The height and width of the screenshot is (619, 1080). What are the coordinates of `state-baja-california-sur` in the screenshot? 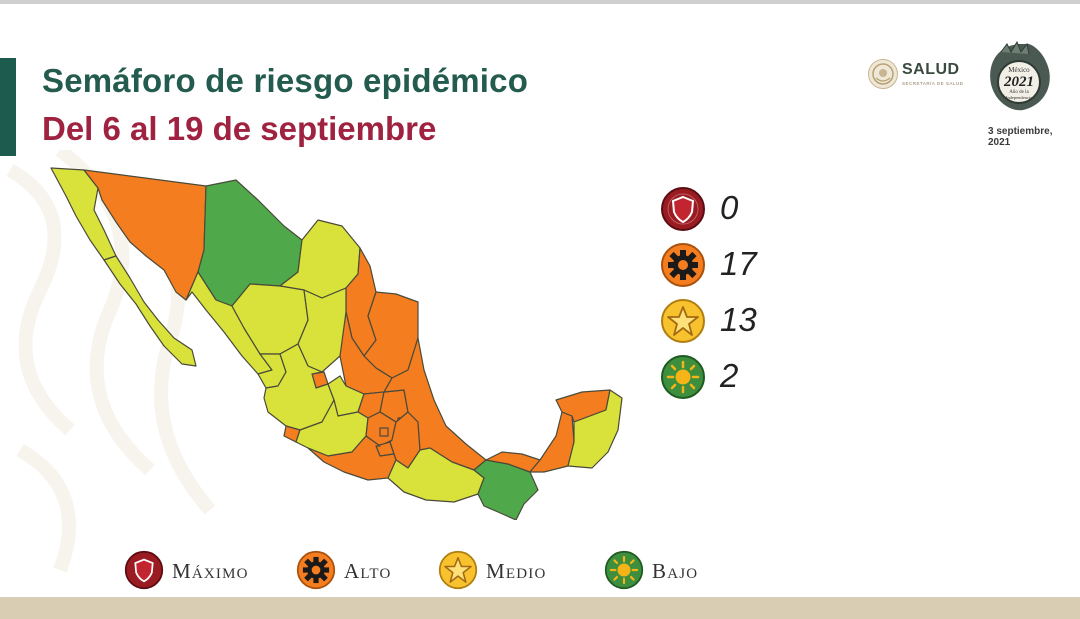 It's located at (150, 311).